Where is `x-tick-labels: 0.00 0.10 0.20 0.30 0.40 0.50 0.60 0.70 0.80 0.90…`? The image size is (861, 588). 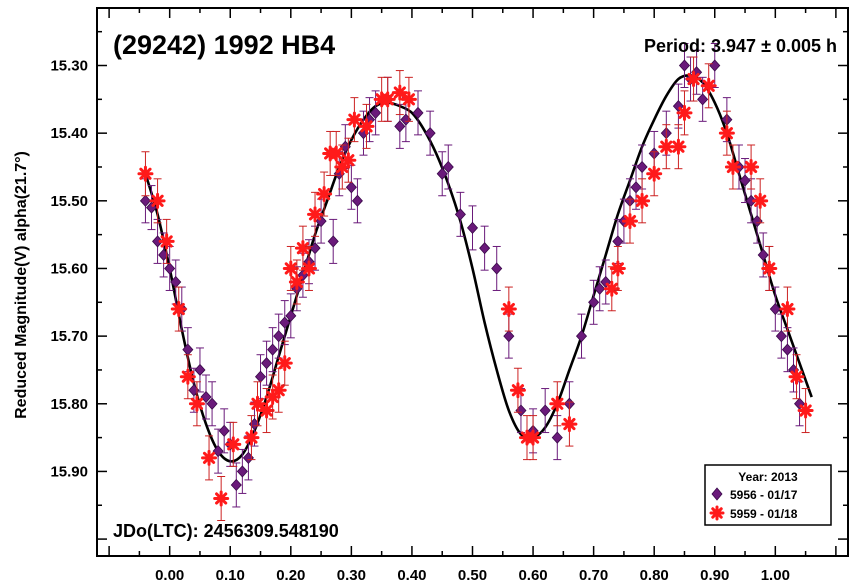 x-tick-labels: 0.00 0.10 0.20 0.30 0.40 0.50 0.60 0.70 0.80 0.90… is located at coordinates (472, 575).